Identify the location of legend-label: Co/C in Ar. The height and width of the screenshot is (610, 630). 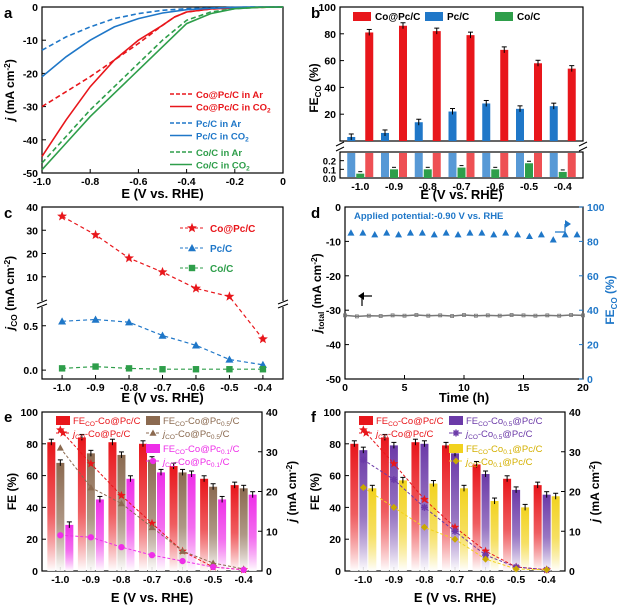
(219, 153).